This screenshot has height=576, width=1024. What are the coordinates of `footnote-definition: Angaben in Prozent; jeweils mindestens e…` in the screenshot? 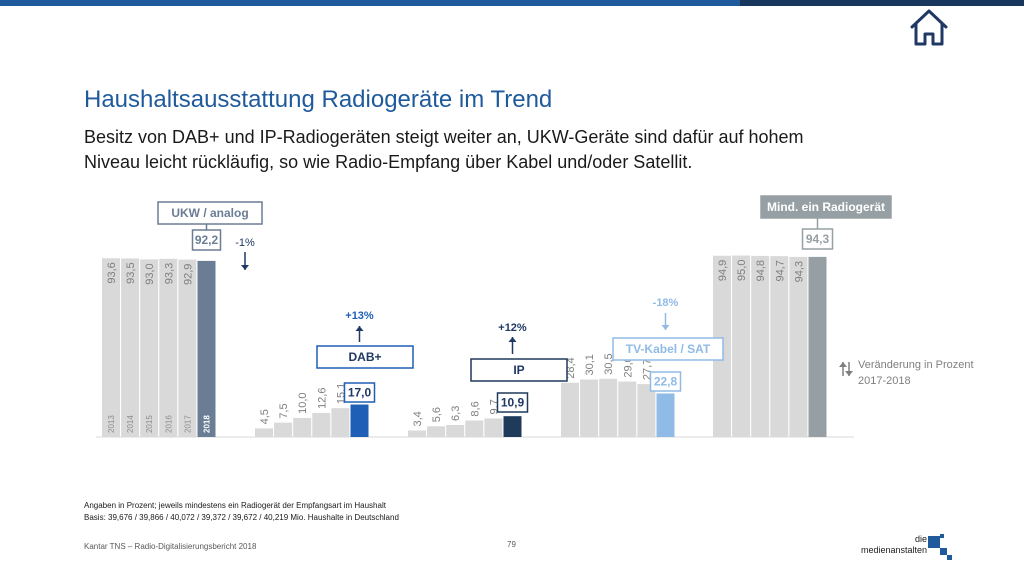 It's located at (235, 505).